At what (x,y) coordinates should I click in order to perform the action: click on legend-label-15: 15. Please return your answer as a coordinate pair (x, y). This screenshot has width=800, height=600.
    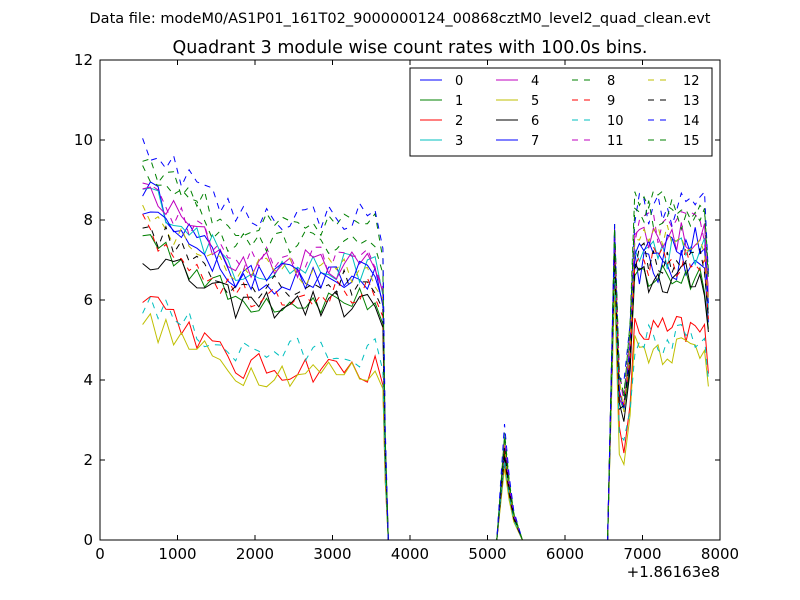
    Looking at the image, I should click on (691, 141).